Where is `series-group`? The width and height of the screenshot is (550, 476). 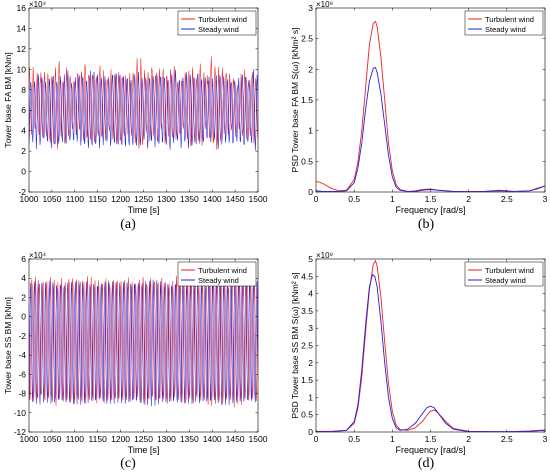 series-group is located at coordinates (143, 103).